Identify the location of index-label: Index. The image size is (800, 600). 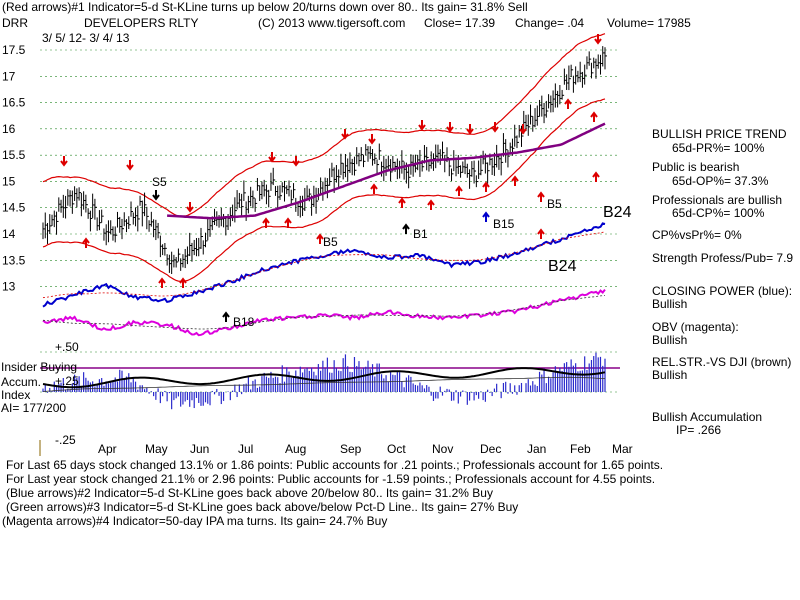
(15, 395).